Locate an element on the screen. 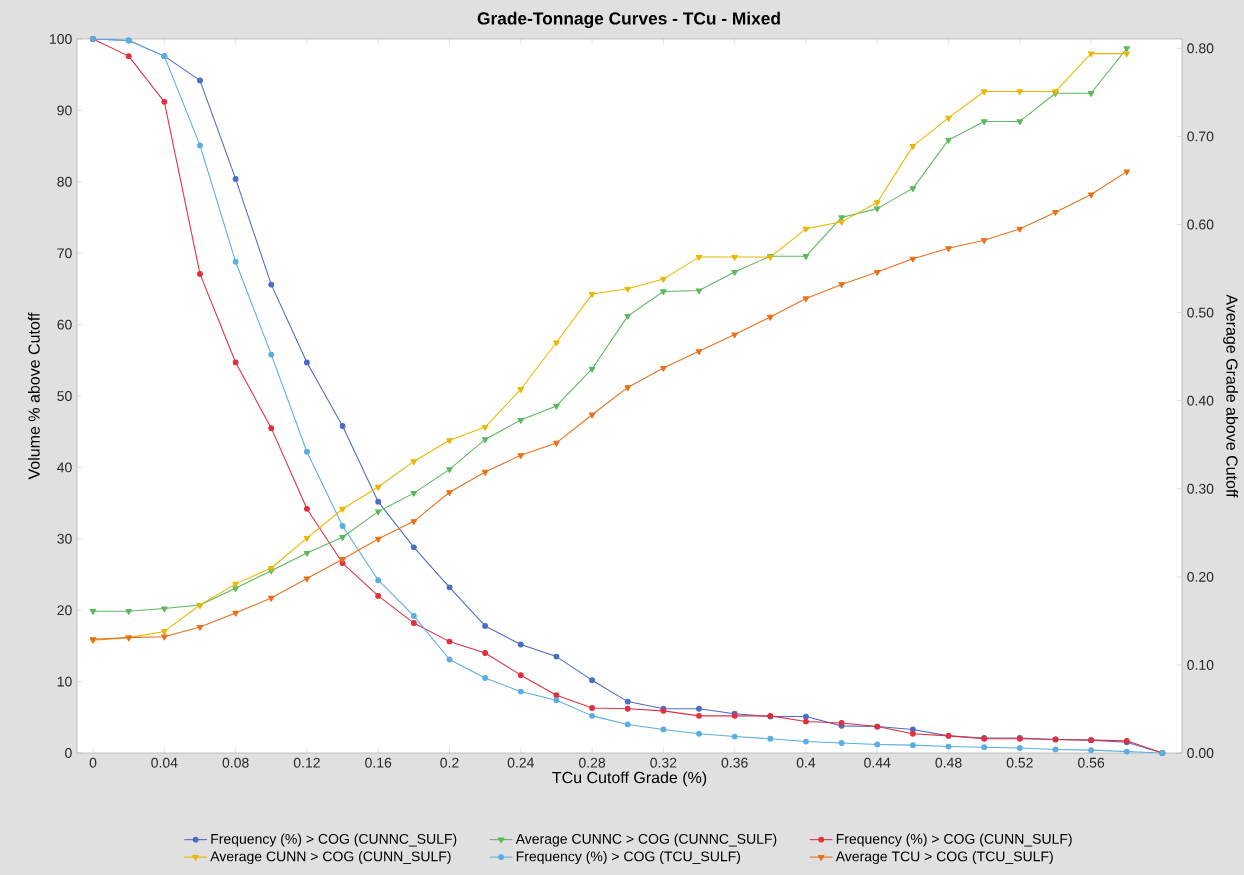 This screenshot has width=1244, height=875. y2-tick-label: 0.60 is located at coordinates (1200, 224).